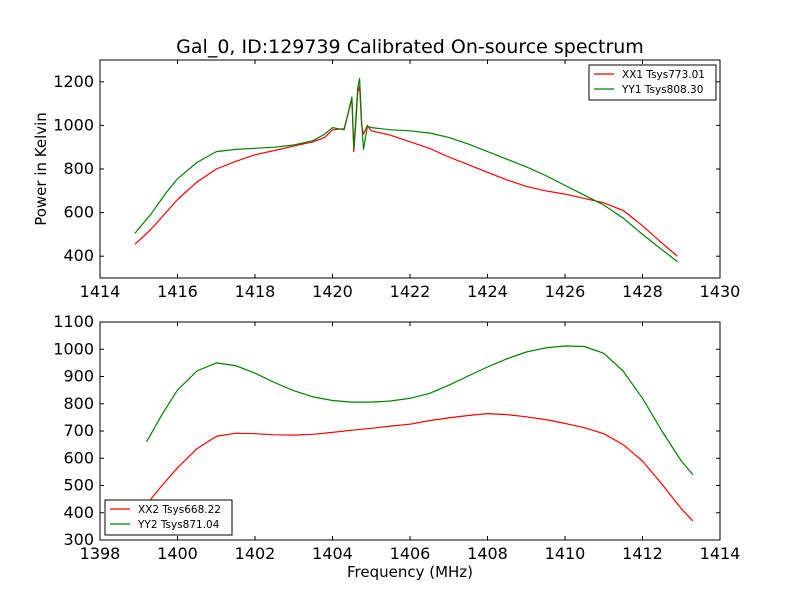 This screenshot has width=800, height=604. Describe the element at coordinates (332, 553) in the screenshot. I see `x-tick-label: 1404` at that location.